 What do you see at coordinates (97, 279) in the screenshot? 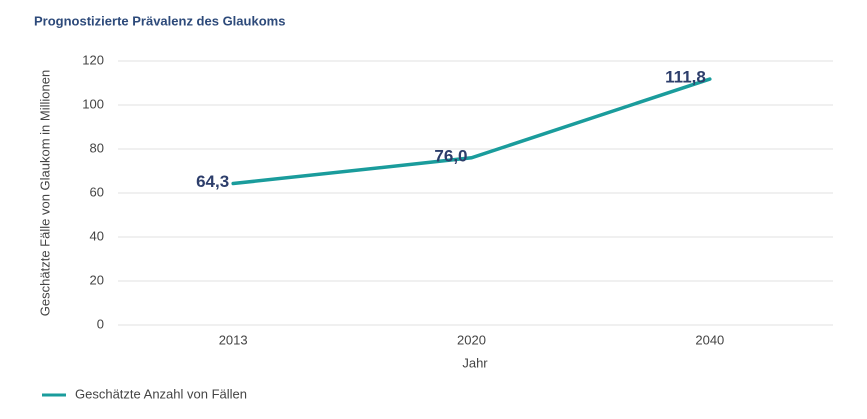
I see `y-tick-label: 20` at bounding box center [97, 279].